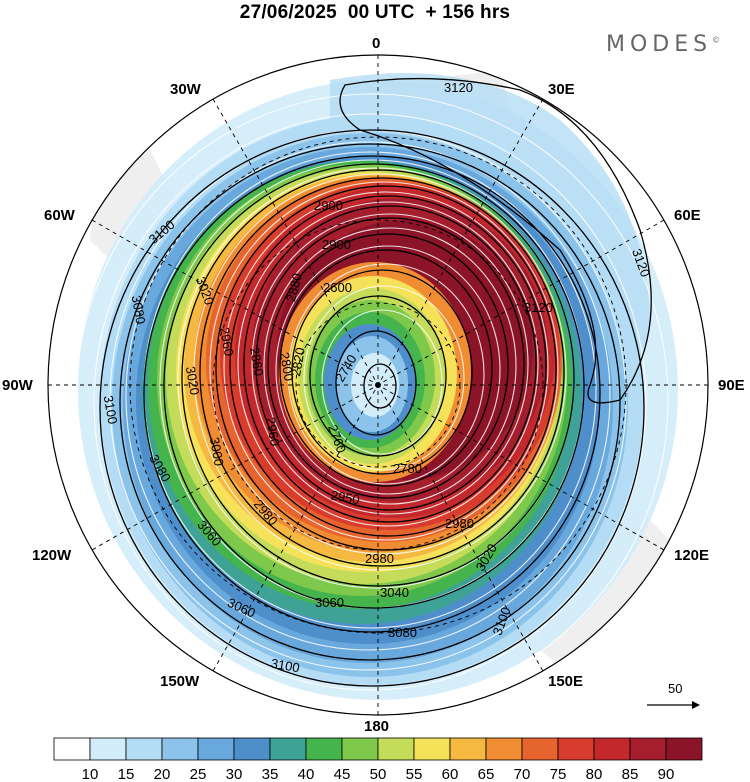  I want to click on contour-label: 3060, so click(329, 602).